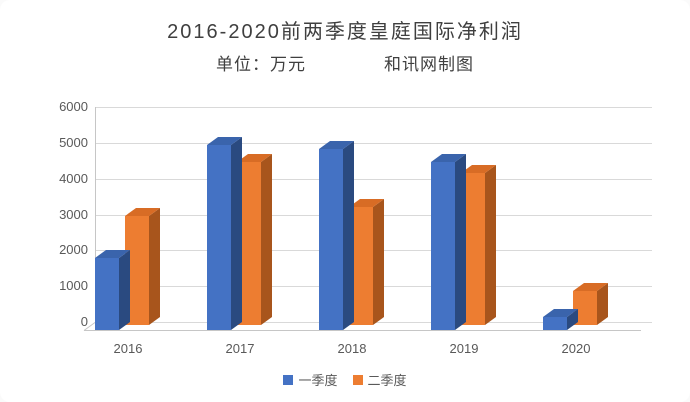 Image resolution: width=690 pixels, height=402 pixels. Describe the element at coordinates (576, 348) in the screenshot. I see `x-axis-label: 2020` at that location.